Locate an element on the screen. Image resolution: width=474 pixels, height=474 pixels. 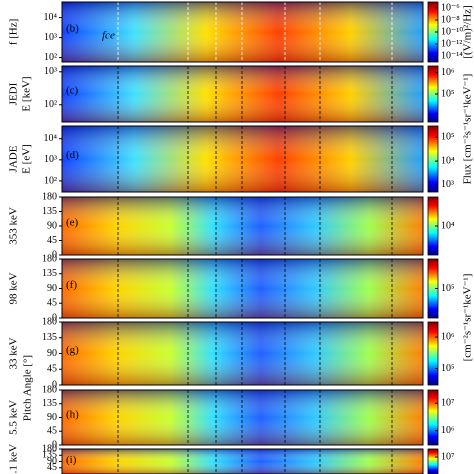
colorbar-tick-label: 10⁻¹² is located at coordinates (451, 43).